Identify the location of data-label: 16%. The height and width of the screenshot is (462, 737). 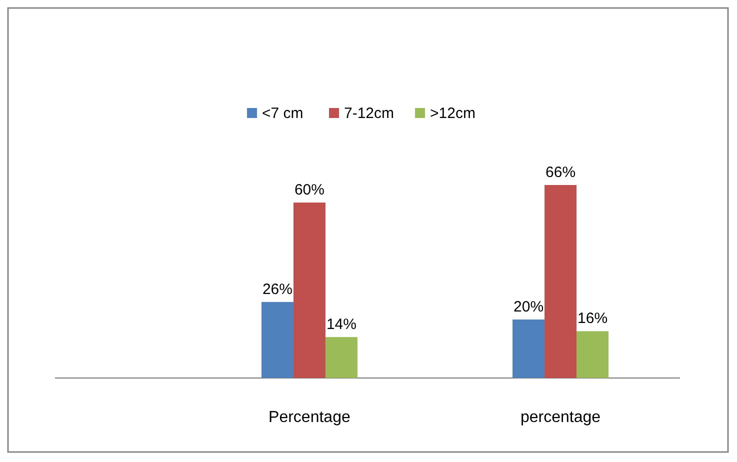
(593, 319).